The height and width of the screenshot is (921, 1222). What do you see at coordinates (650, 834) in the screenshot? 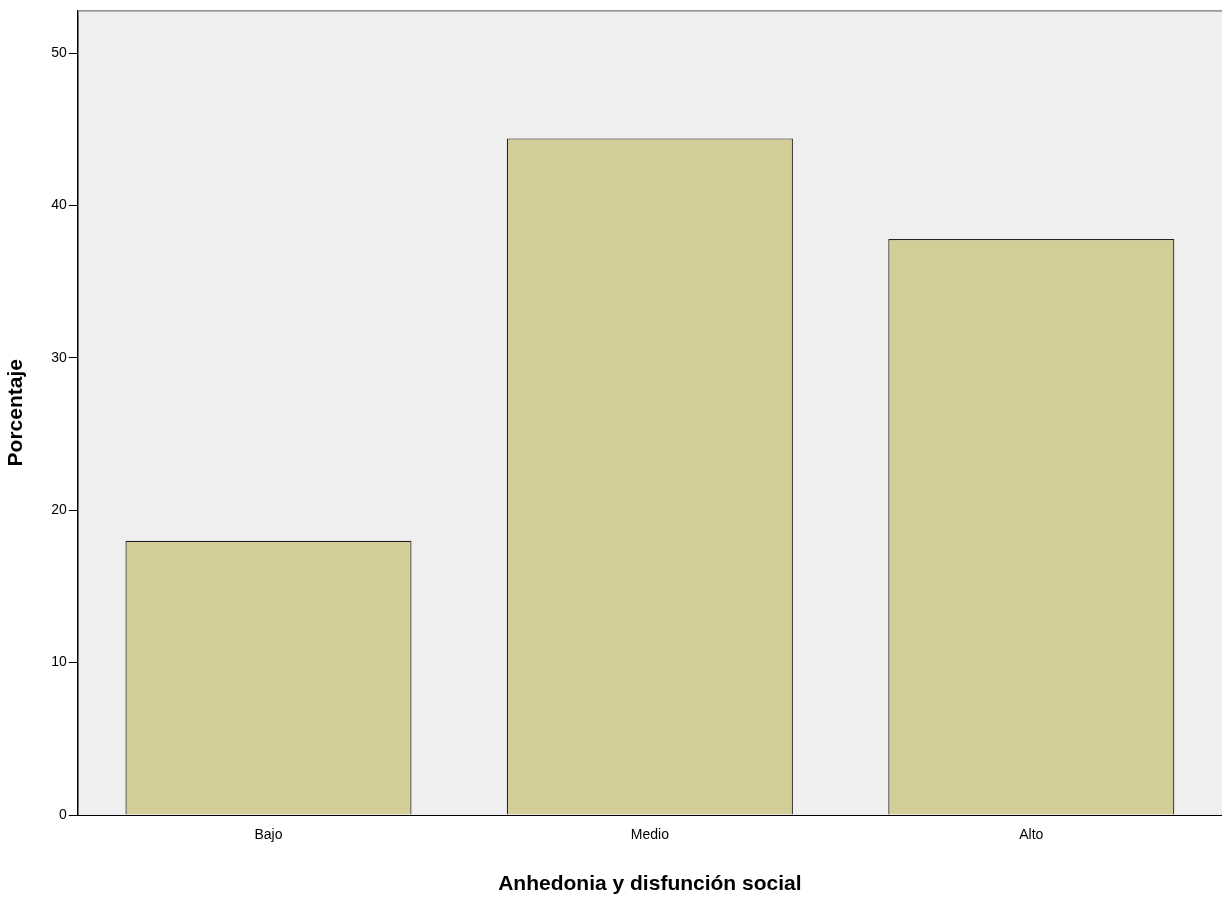
I see `x-tick-label: Medio` at bounding box center [650, 834].